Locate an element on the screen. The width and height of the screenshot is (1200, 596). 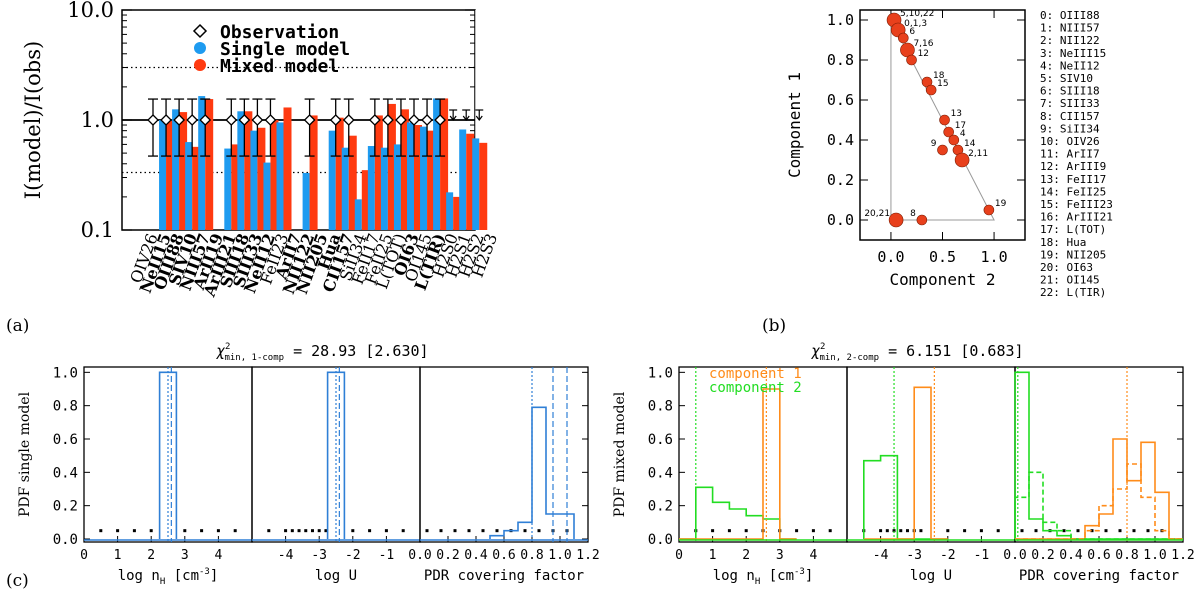
bar-single-SiII34 is located at coordinates (358, 214).